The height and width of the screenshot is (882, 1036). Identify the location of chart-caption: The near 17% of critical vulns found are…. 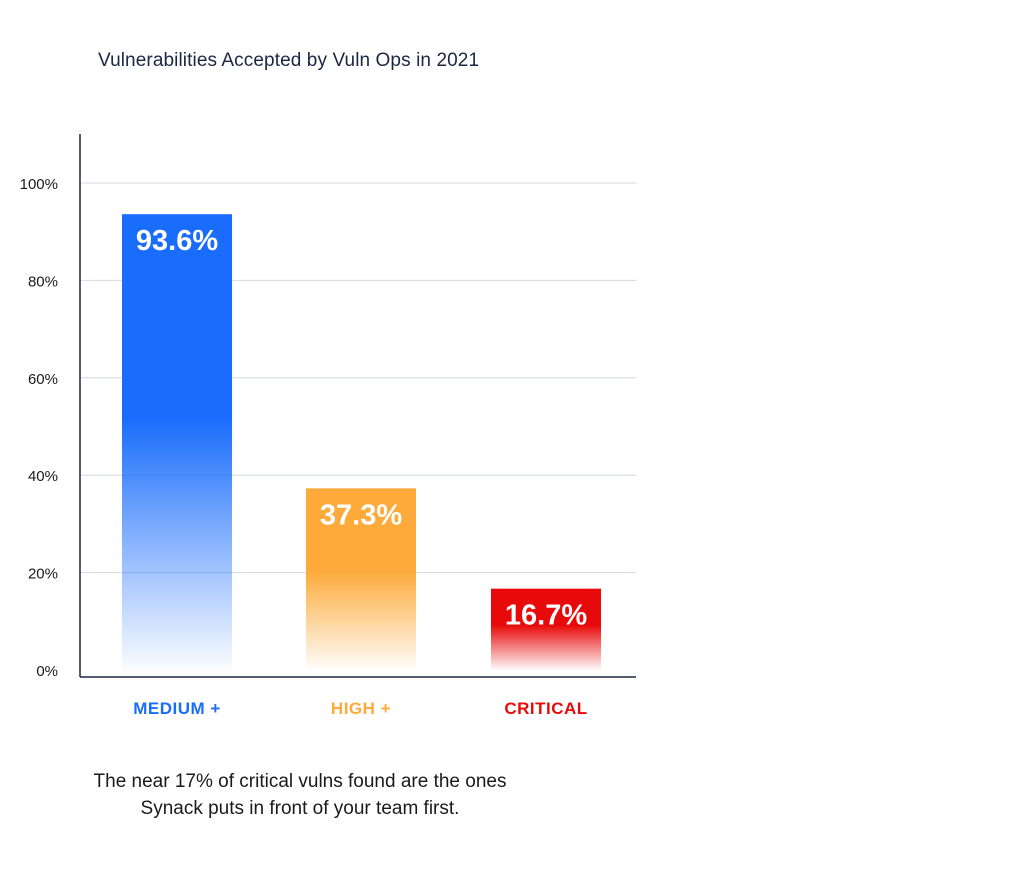
(300, 795).